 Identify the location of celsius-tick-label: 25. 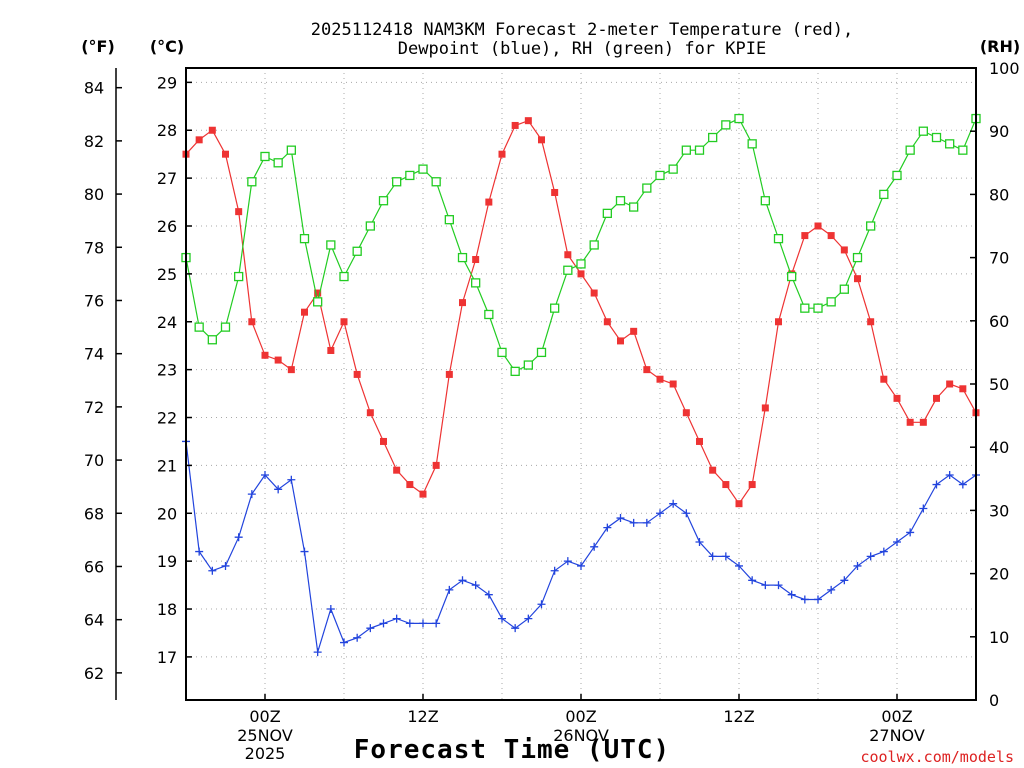
(167, 274).